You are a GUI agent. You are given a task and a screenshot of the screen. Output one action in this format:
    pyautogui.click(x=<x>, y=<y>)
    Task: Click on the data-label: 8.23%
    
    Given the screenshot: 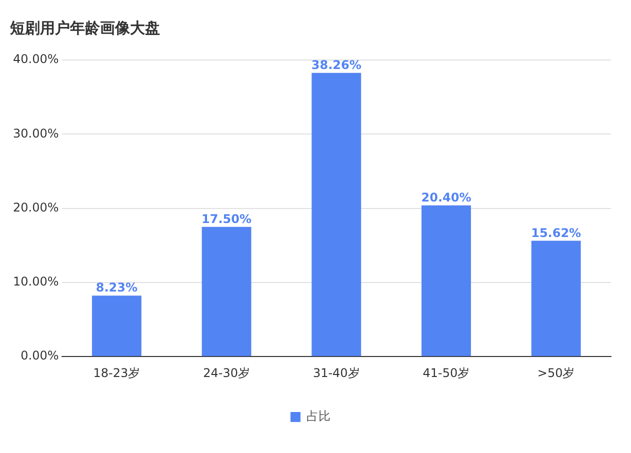 What is the action you would take?
    pyautogui.click(x=117, y=287)
    